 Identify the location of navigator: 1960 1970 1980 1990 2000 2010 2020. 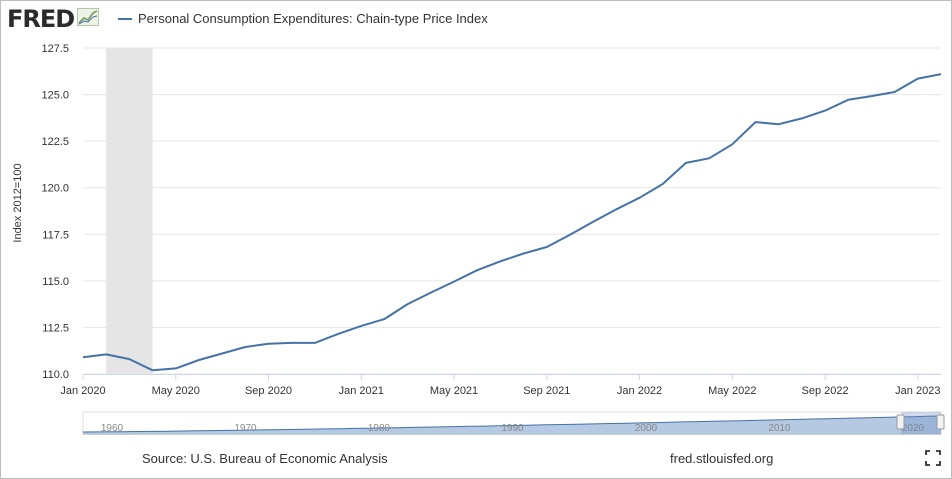
(513, 423).